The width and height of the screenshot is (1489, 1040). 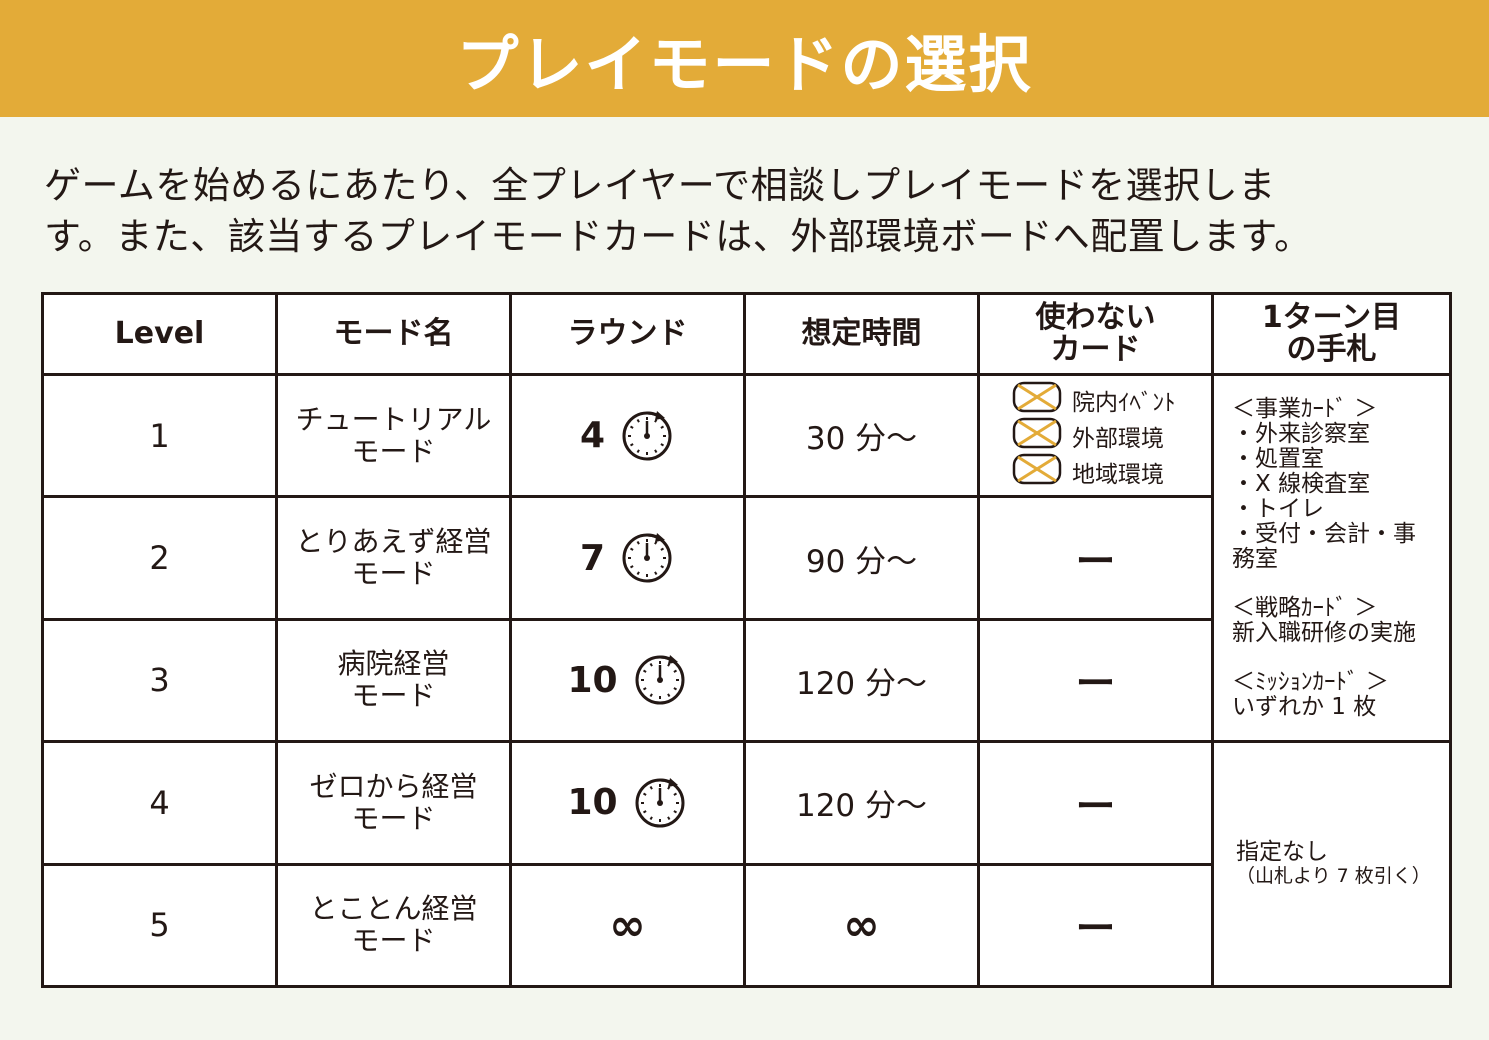 What do you see at coordinates (744, 64) in the screenshot?
I see `page-title: プレイモードの選択` at bounding box center [744, 64].